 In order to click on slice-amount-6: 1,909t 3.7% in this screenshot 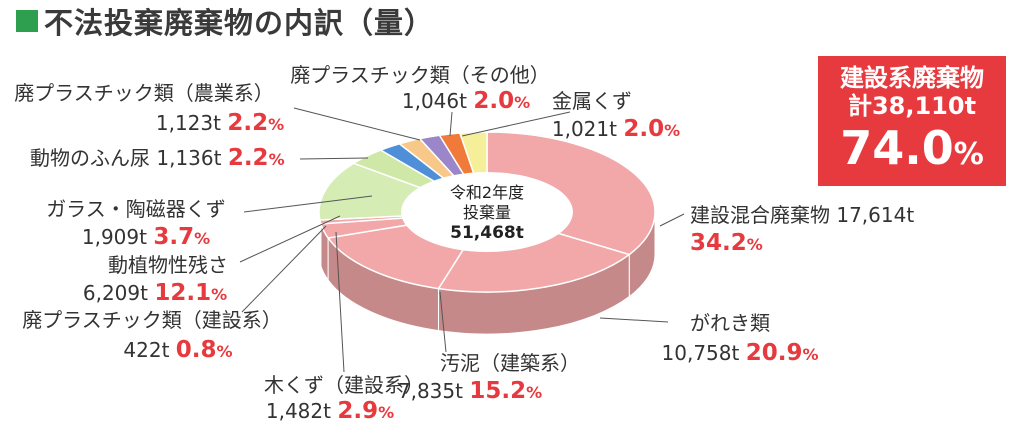, I will do `click(146, 237)`.